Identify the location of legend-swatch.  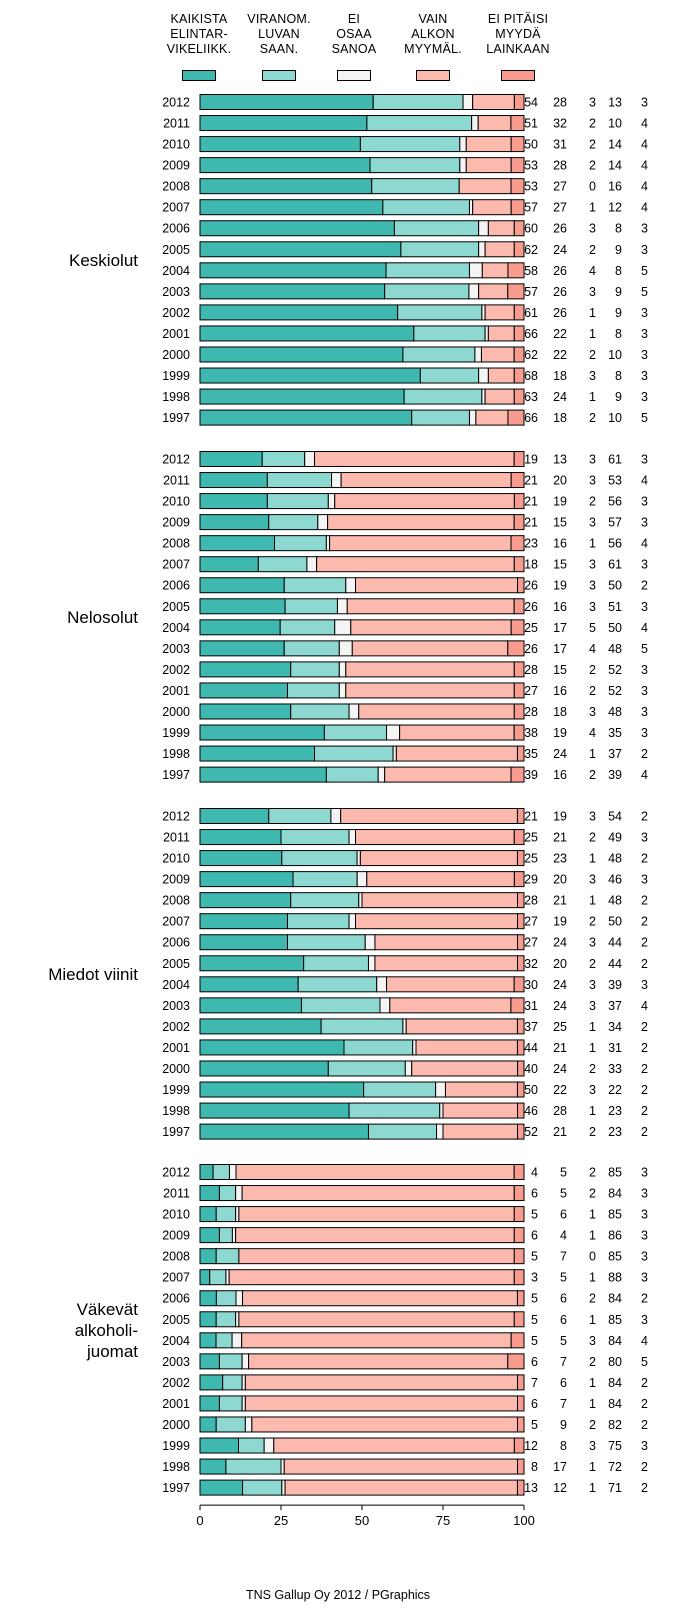
(279, 75).